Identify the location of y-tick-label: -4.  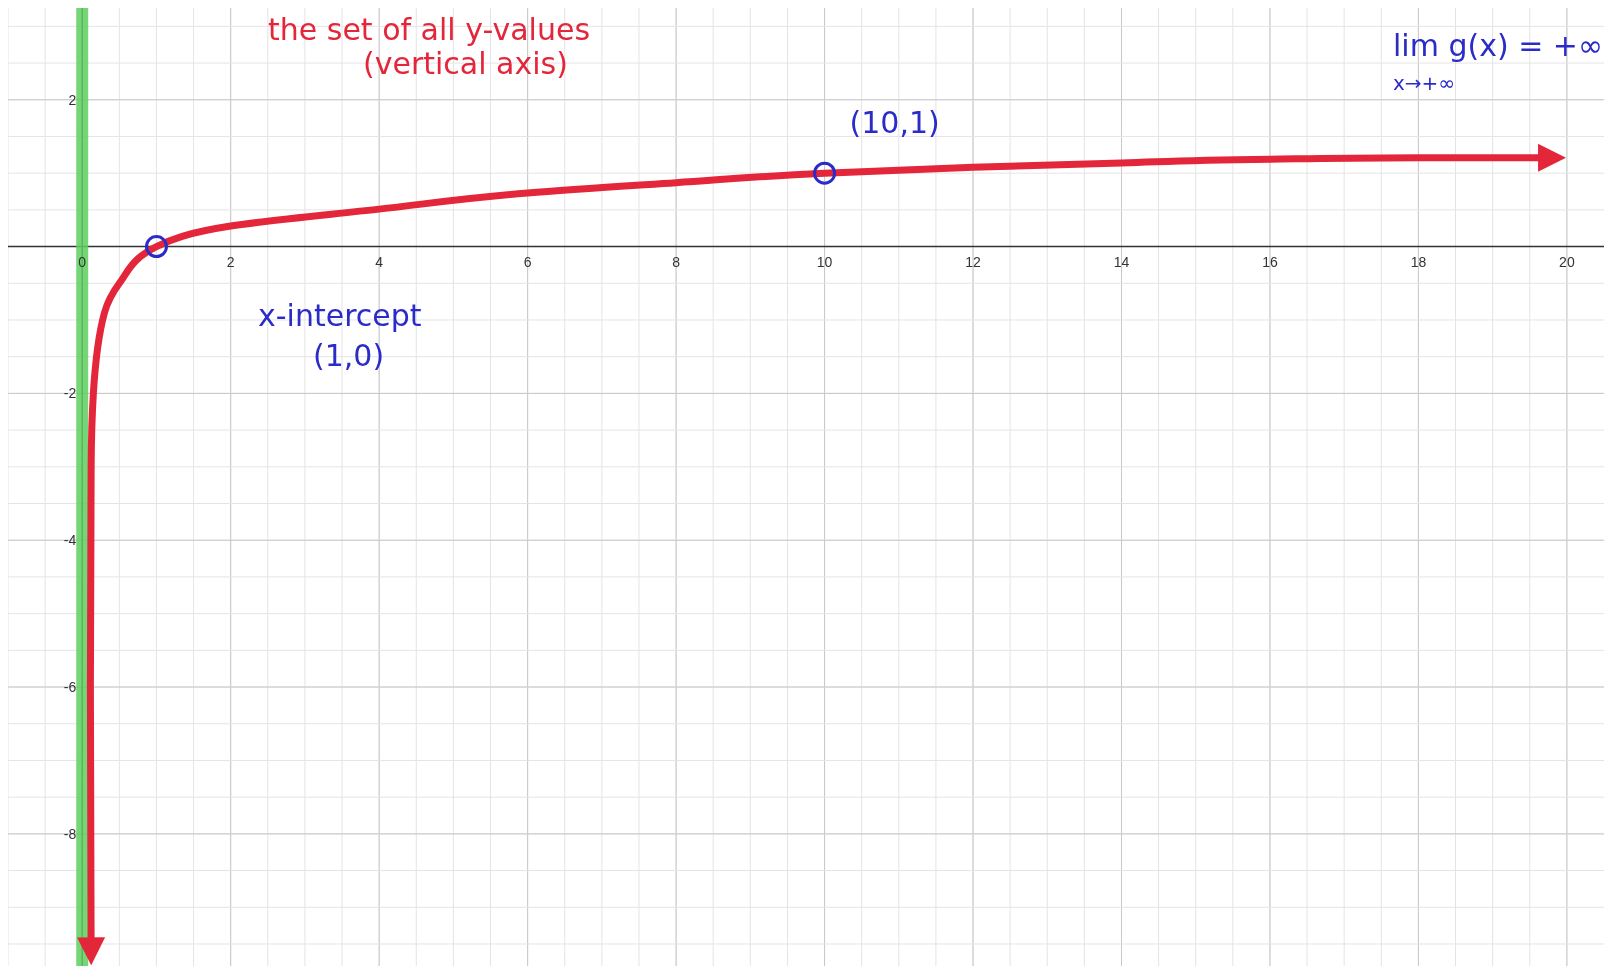
(70, 540).